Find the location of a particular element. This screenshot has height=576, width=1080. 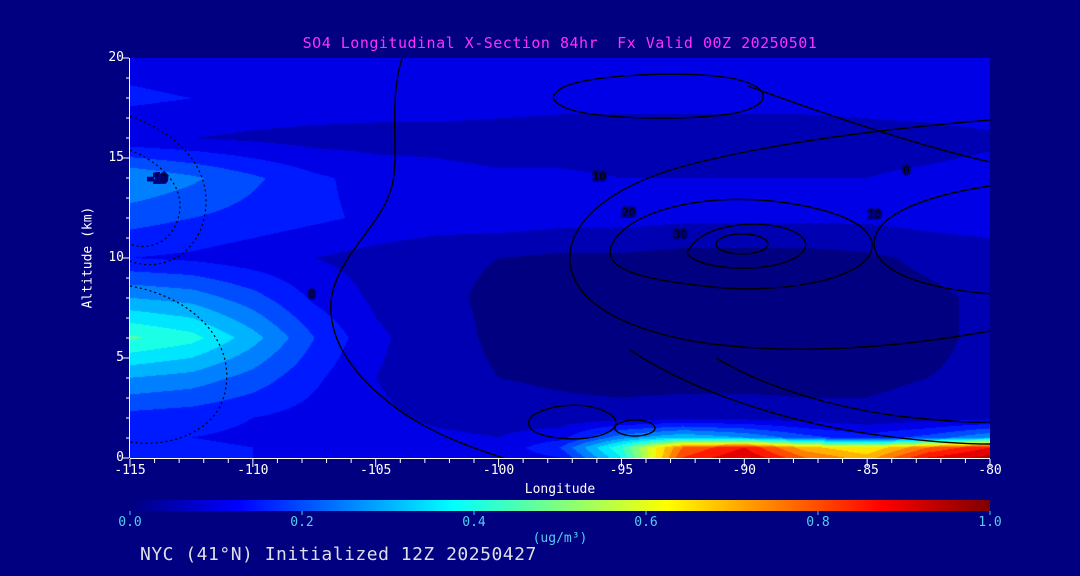

x-tick-label: -115 is located at coordinates (130, 470).